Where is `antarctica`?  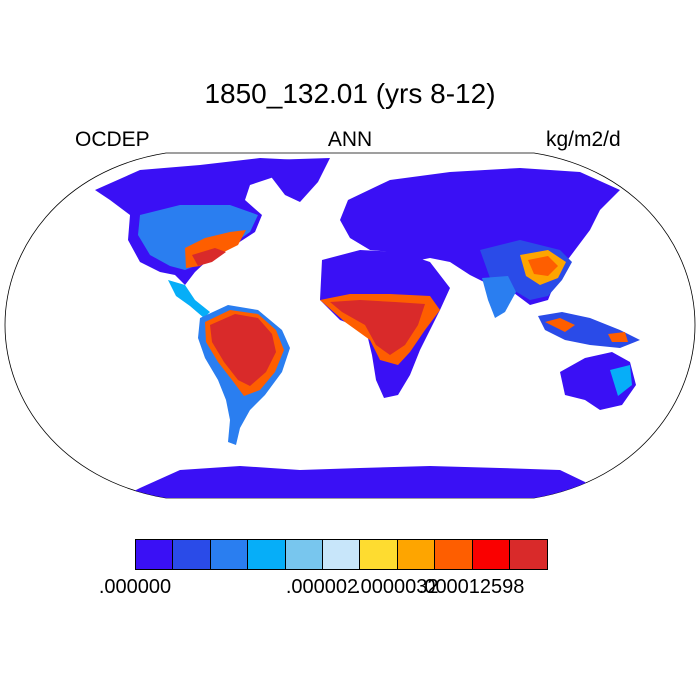 antarctica is located at coordinates (360, 482).